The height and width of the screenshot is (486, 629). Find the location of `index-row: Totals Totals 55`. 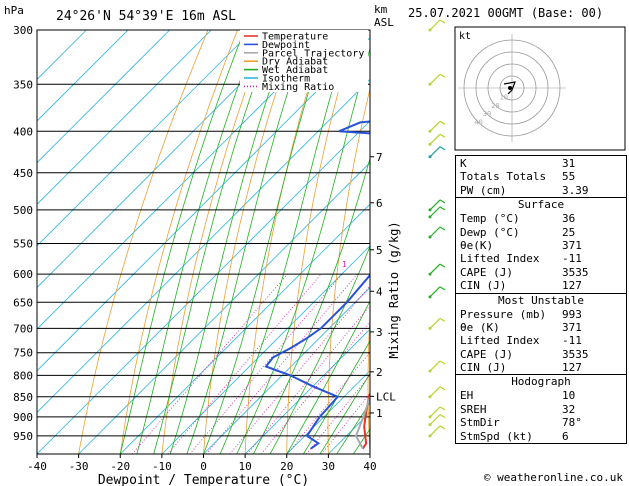

index-row: Totals Totals 55 is located at coordinates (541, 176).